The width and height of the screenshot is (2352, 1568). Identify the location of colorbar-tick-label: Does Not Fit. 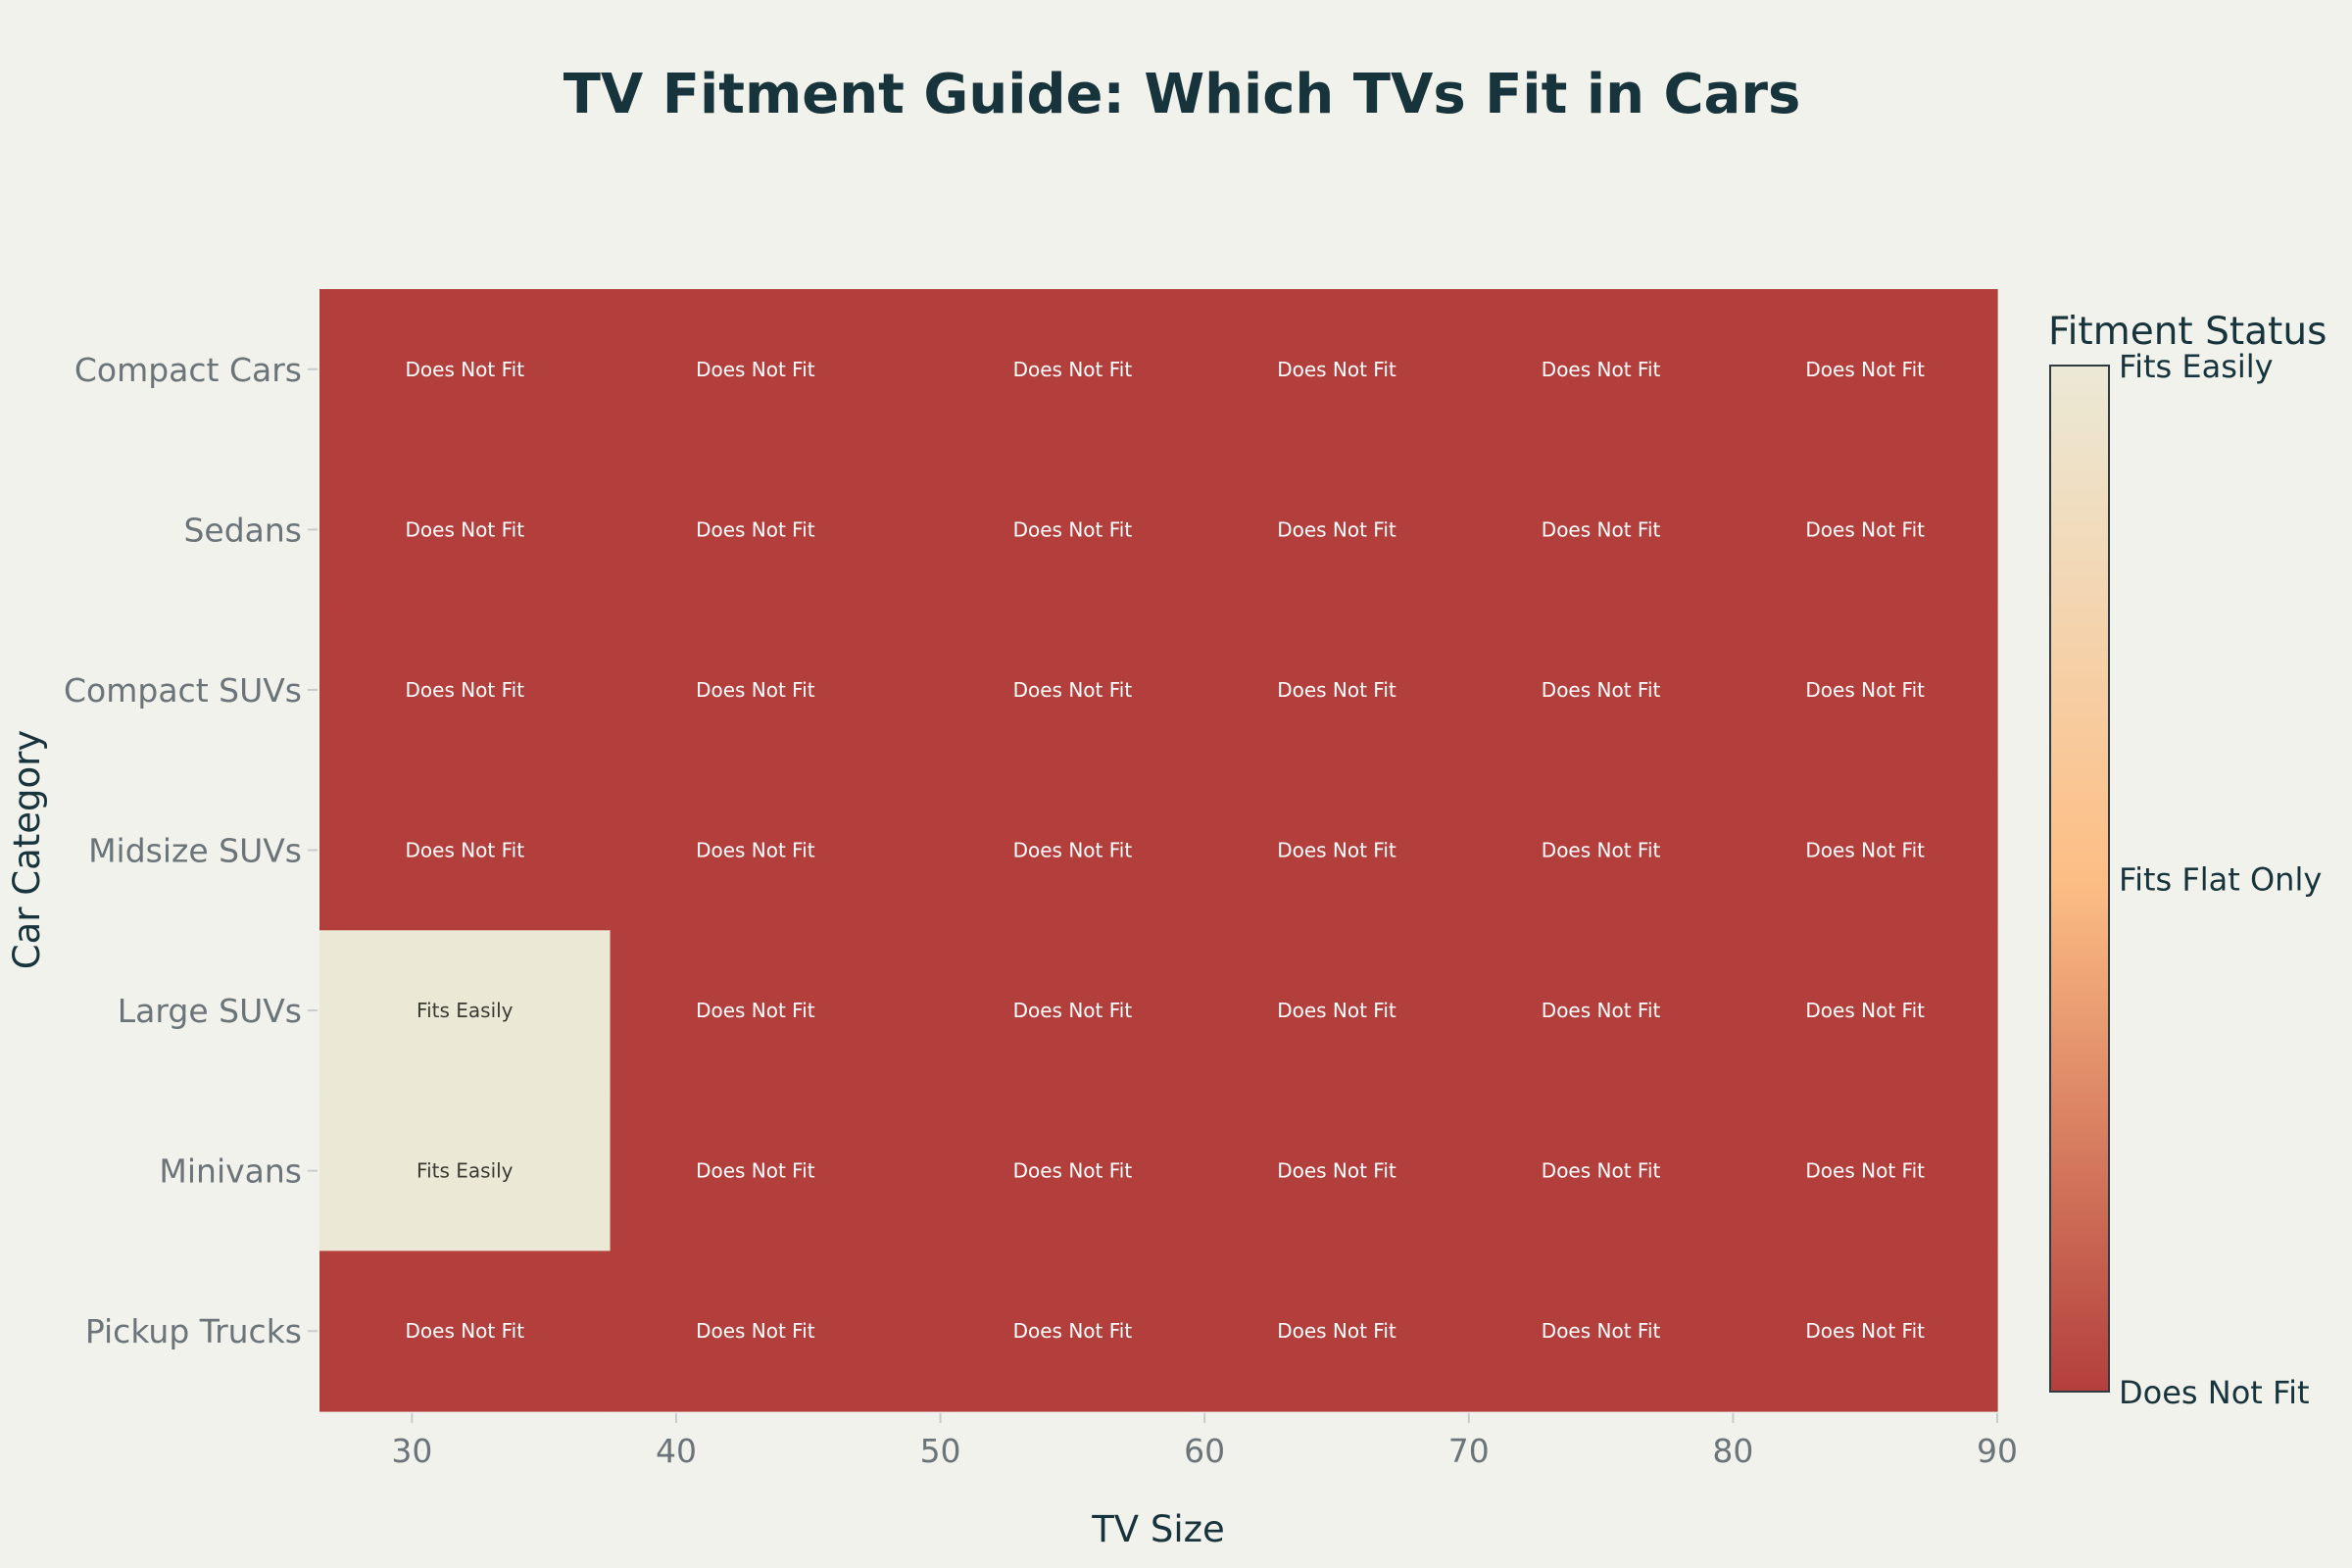
(2214, 1392).